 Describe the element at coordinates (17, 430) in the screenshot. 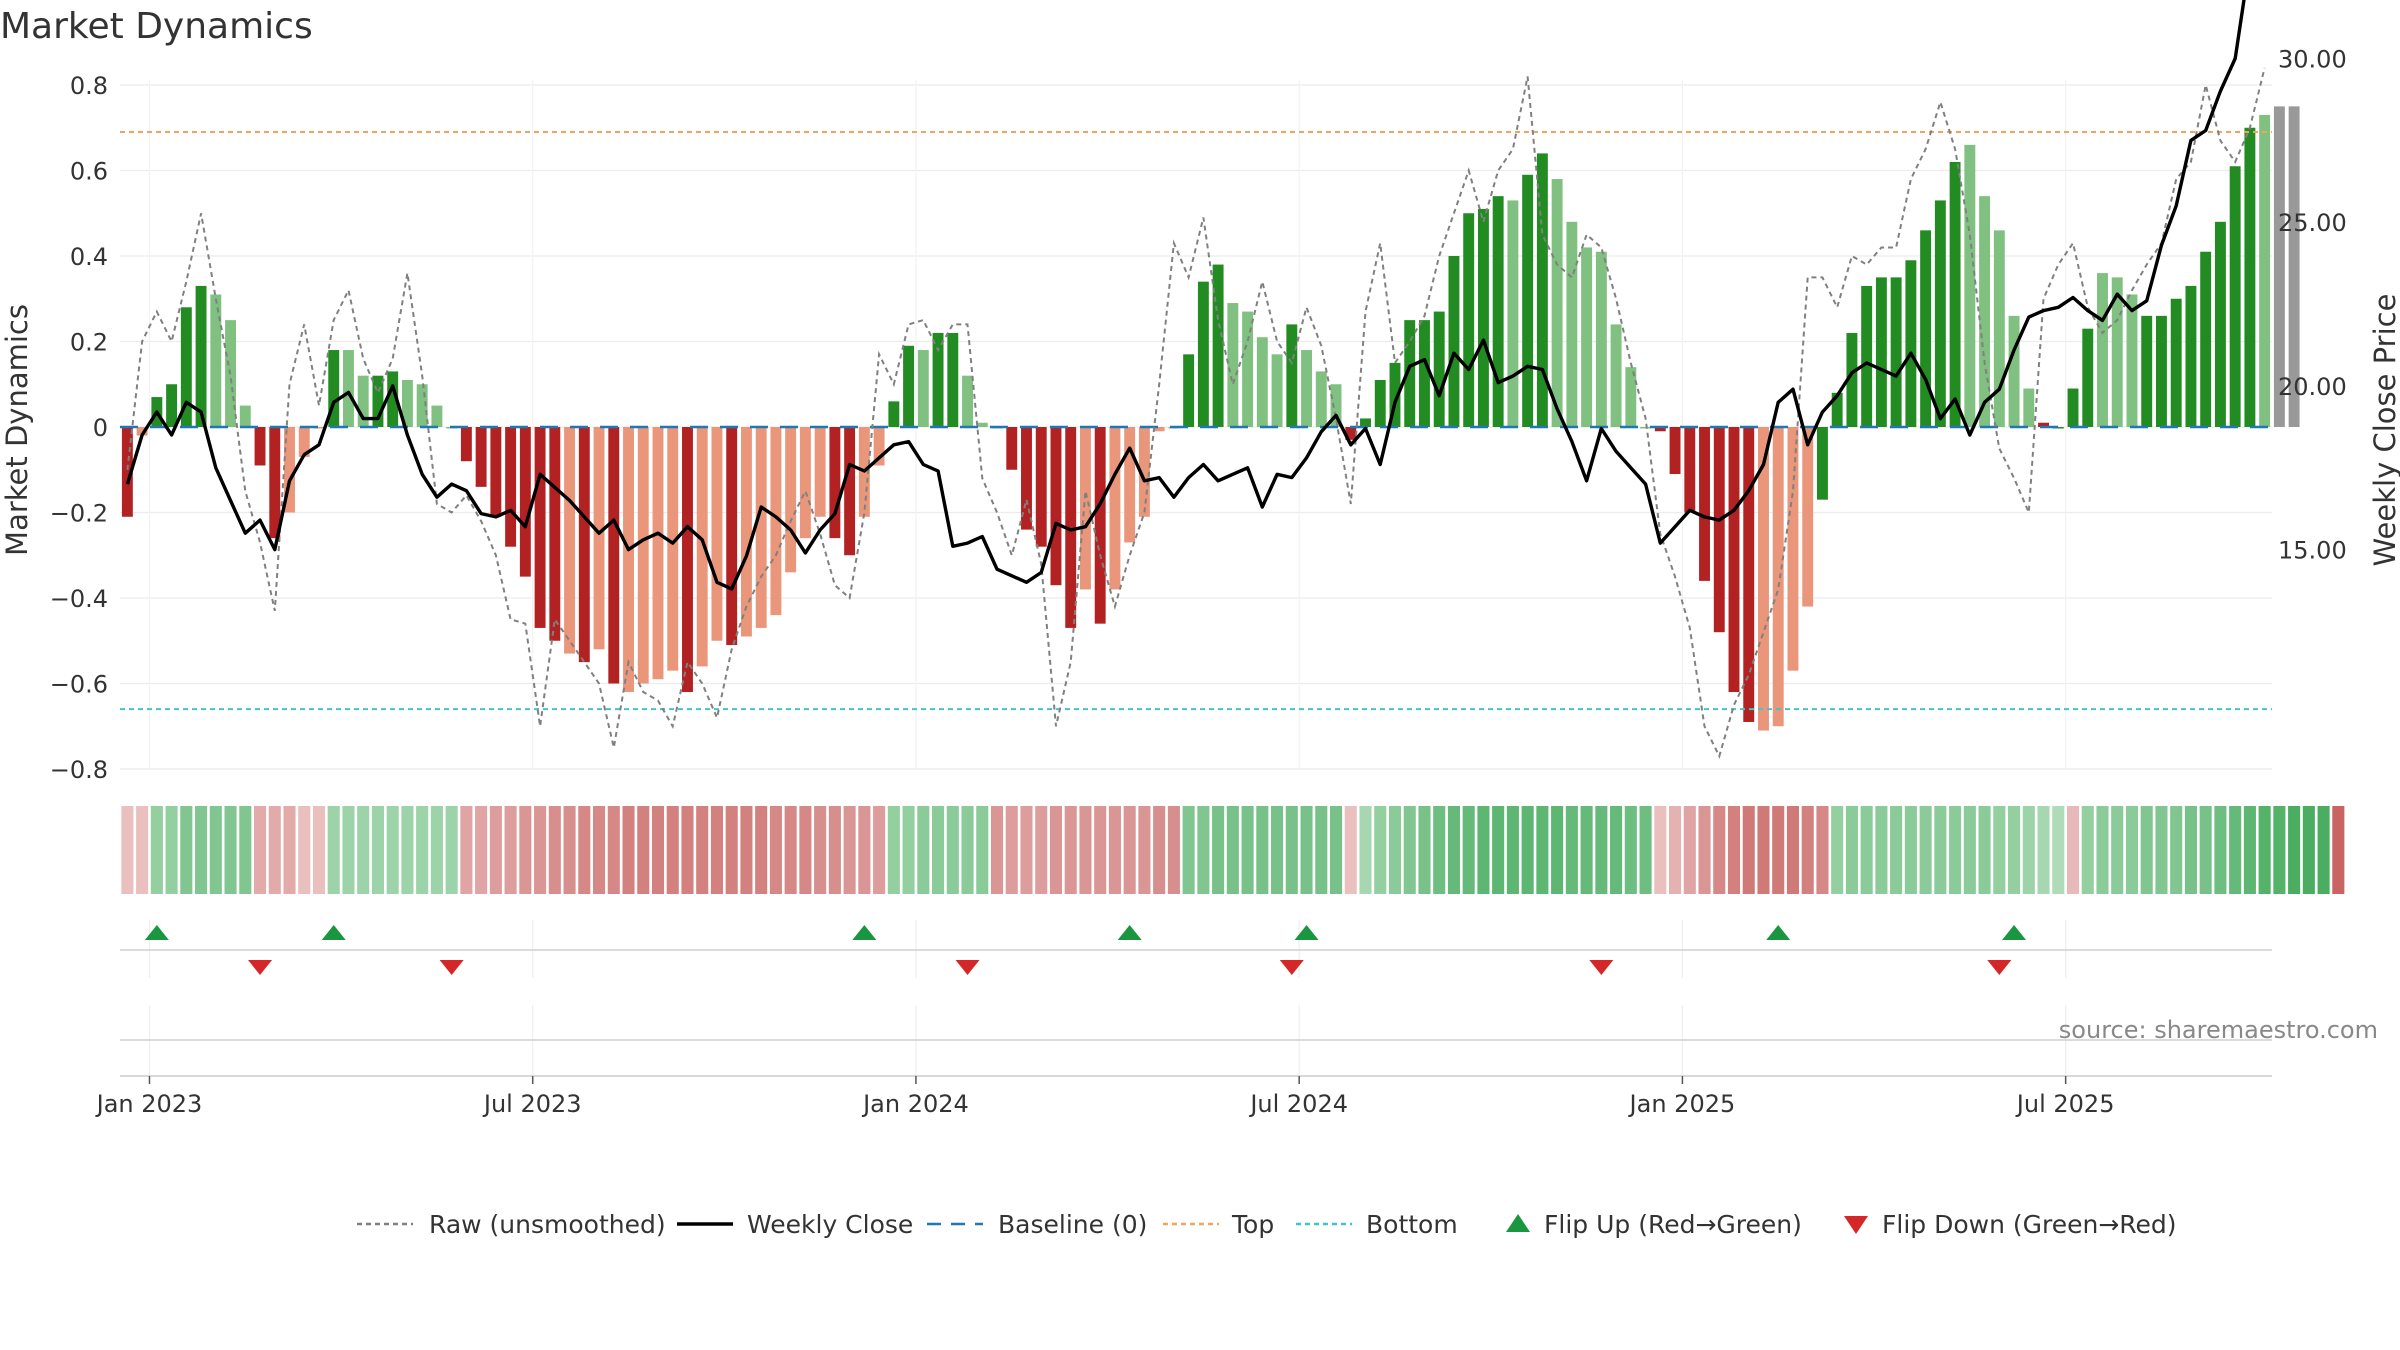

I see `y-axis-label: Market Dynamics` at that location.